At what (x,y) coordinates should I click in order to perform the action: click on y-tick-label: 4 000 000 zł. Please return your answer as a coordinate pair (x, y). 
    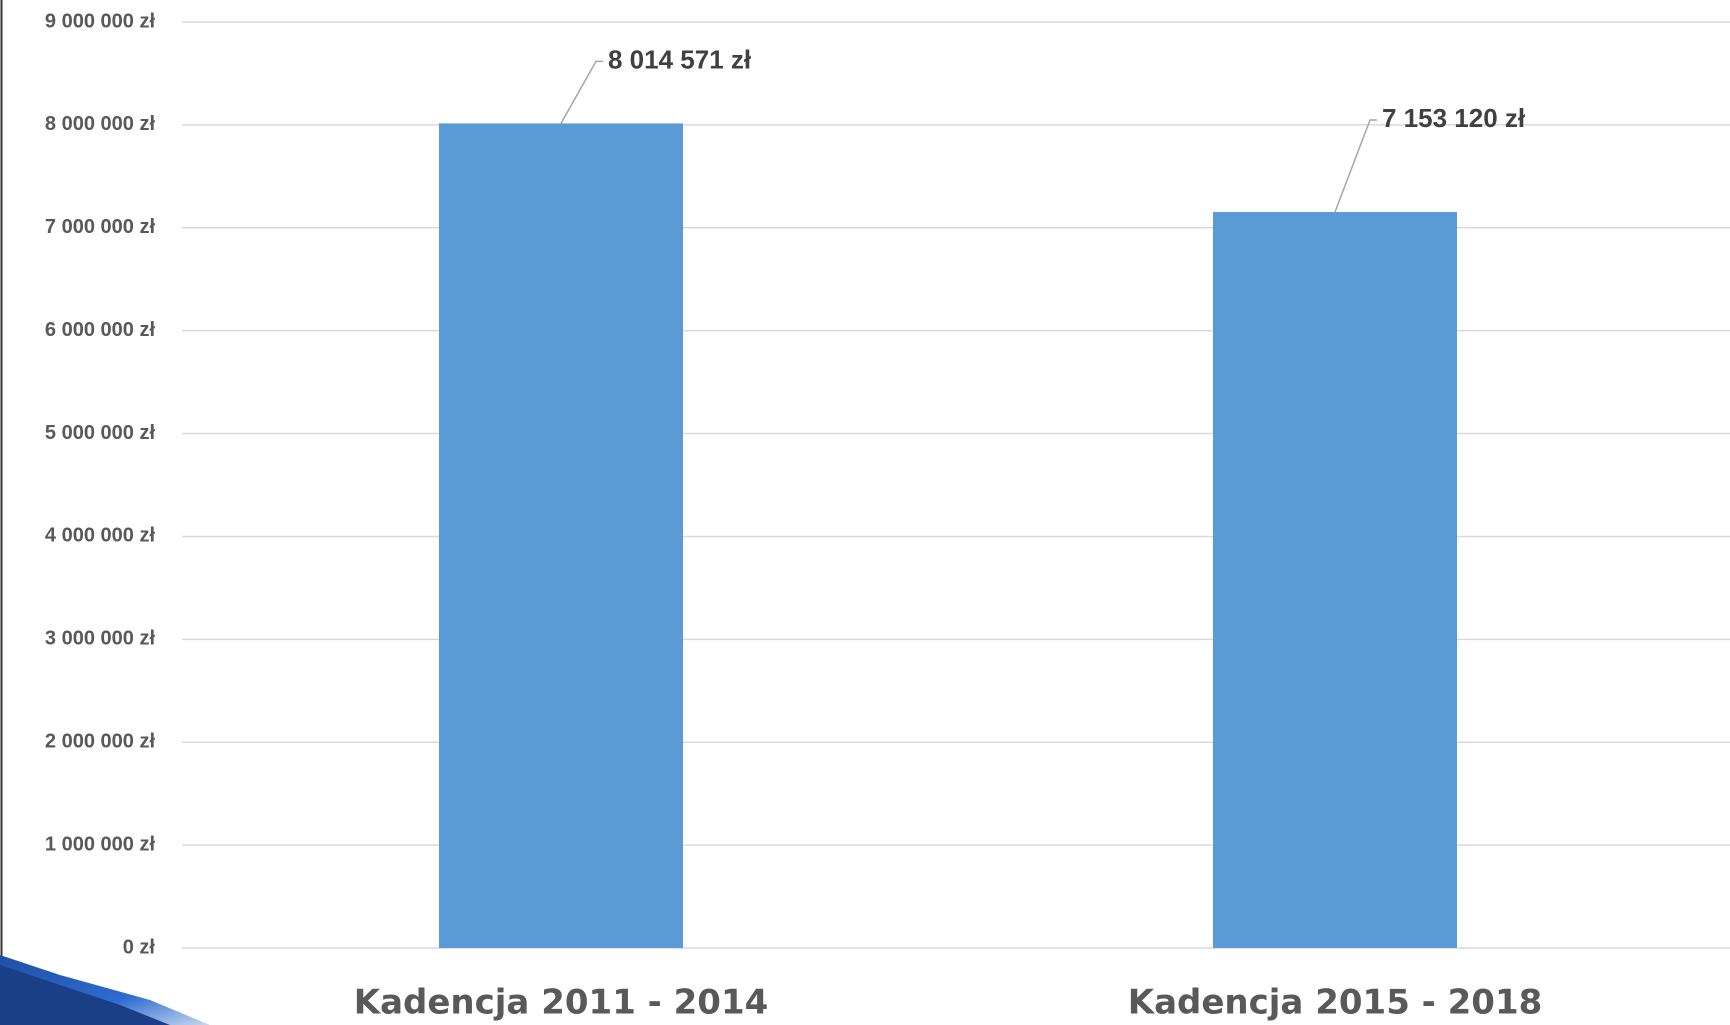
    Looking at the image, I should click on (100, 536).